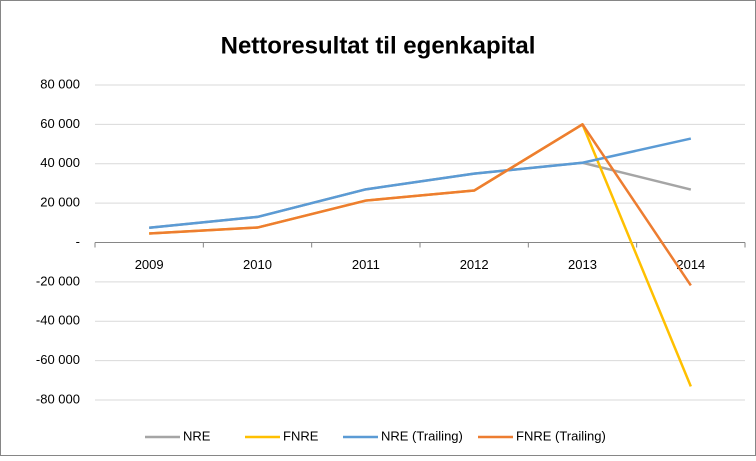 The image size is (756, 461). What do you see at coordinates (58, 280) in the screenshot?
I see `y-tick-label: -20 000` at bounding box center [58, 280].